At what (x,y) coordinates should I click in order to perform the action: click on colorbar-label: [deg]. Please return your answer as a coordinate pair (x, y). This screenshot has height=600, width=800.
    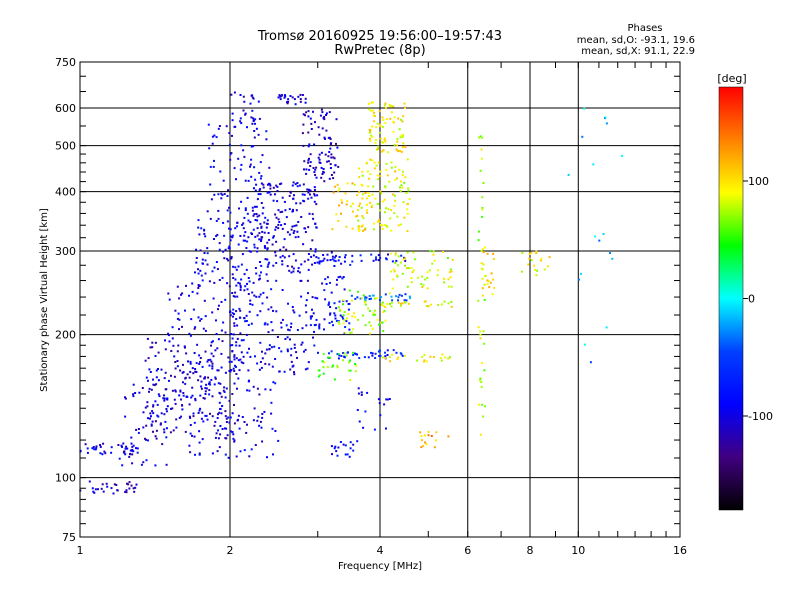
    Looking at the image, I should click on (731, 78).